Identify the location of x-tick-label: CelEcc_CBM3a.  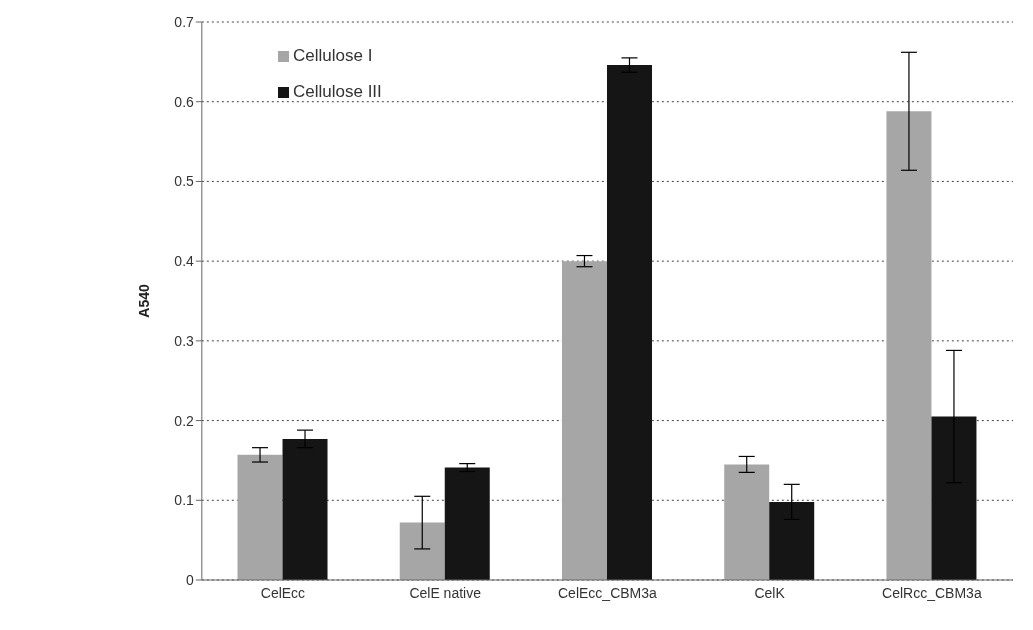
(608, 592).